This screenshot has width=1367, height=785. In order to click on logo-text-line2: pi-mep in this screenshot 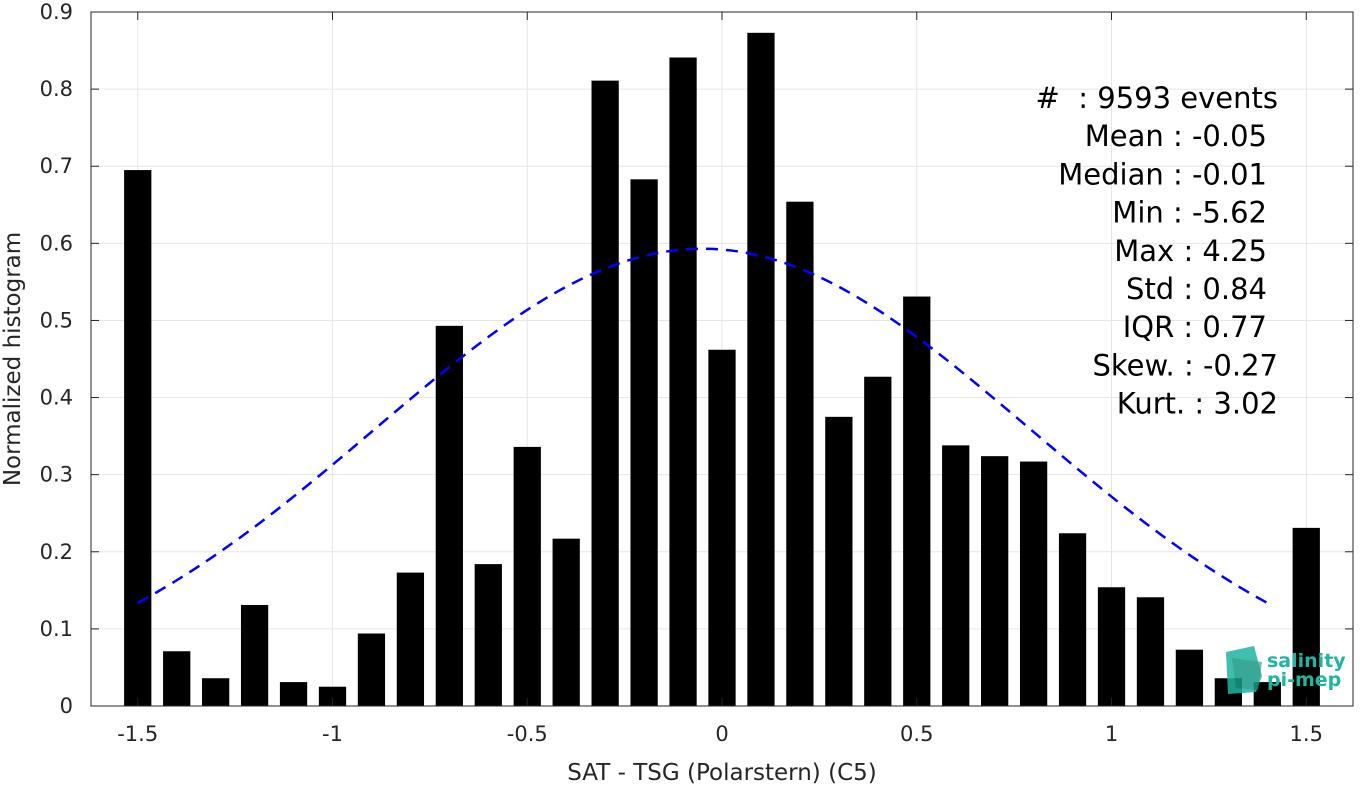, I will do `click(1304, 680)`.